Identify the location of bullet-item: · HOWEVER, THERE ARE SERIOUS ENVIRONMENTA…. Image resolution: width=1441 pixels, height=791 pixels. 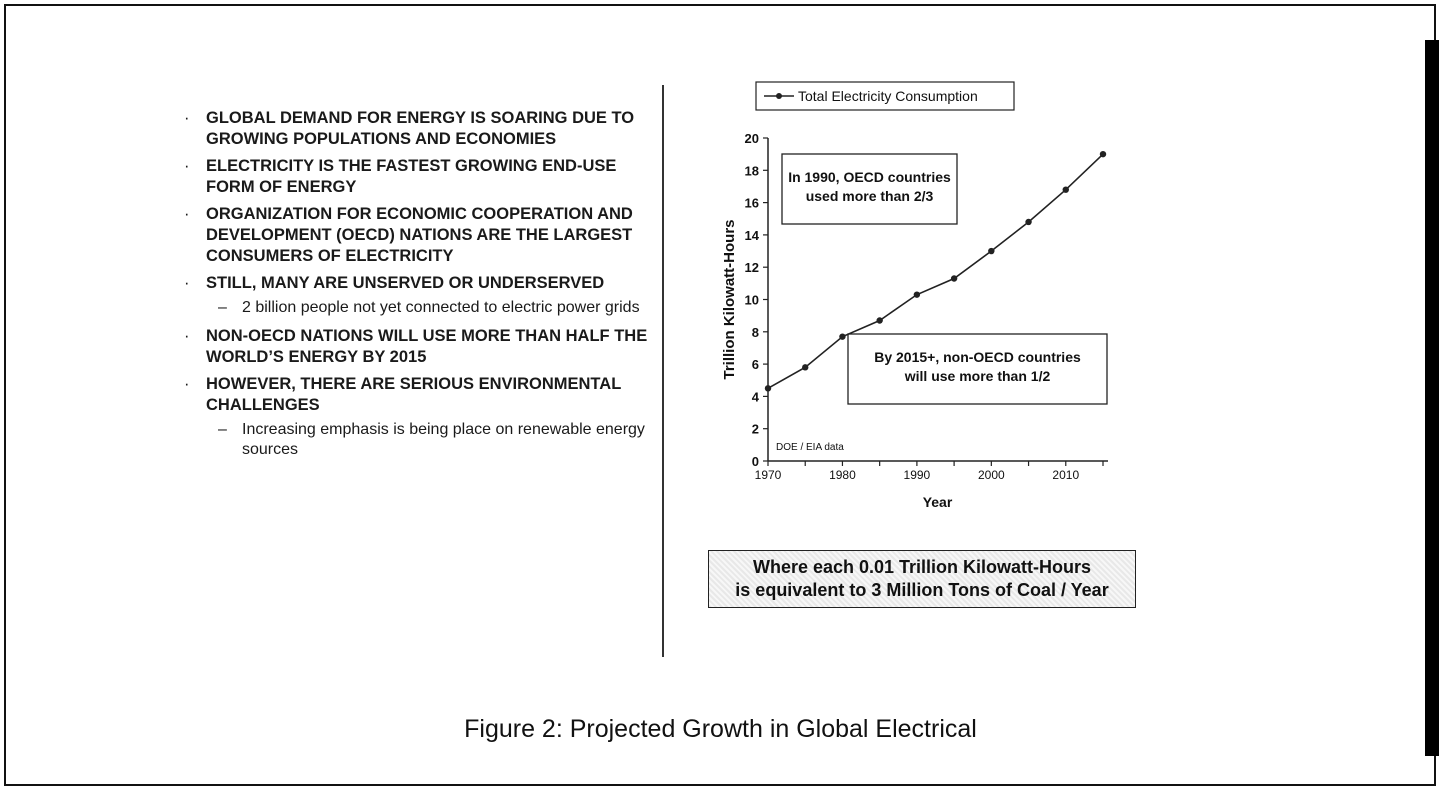
(417, 395).